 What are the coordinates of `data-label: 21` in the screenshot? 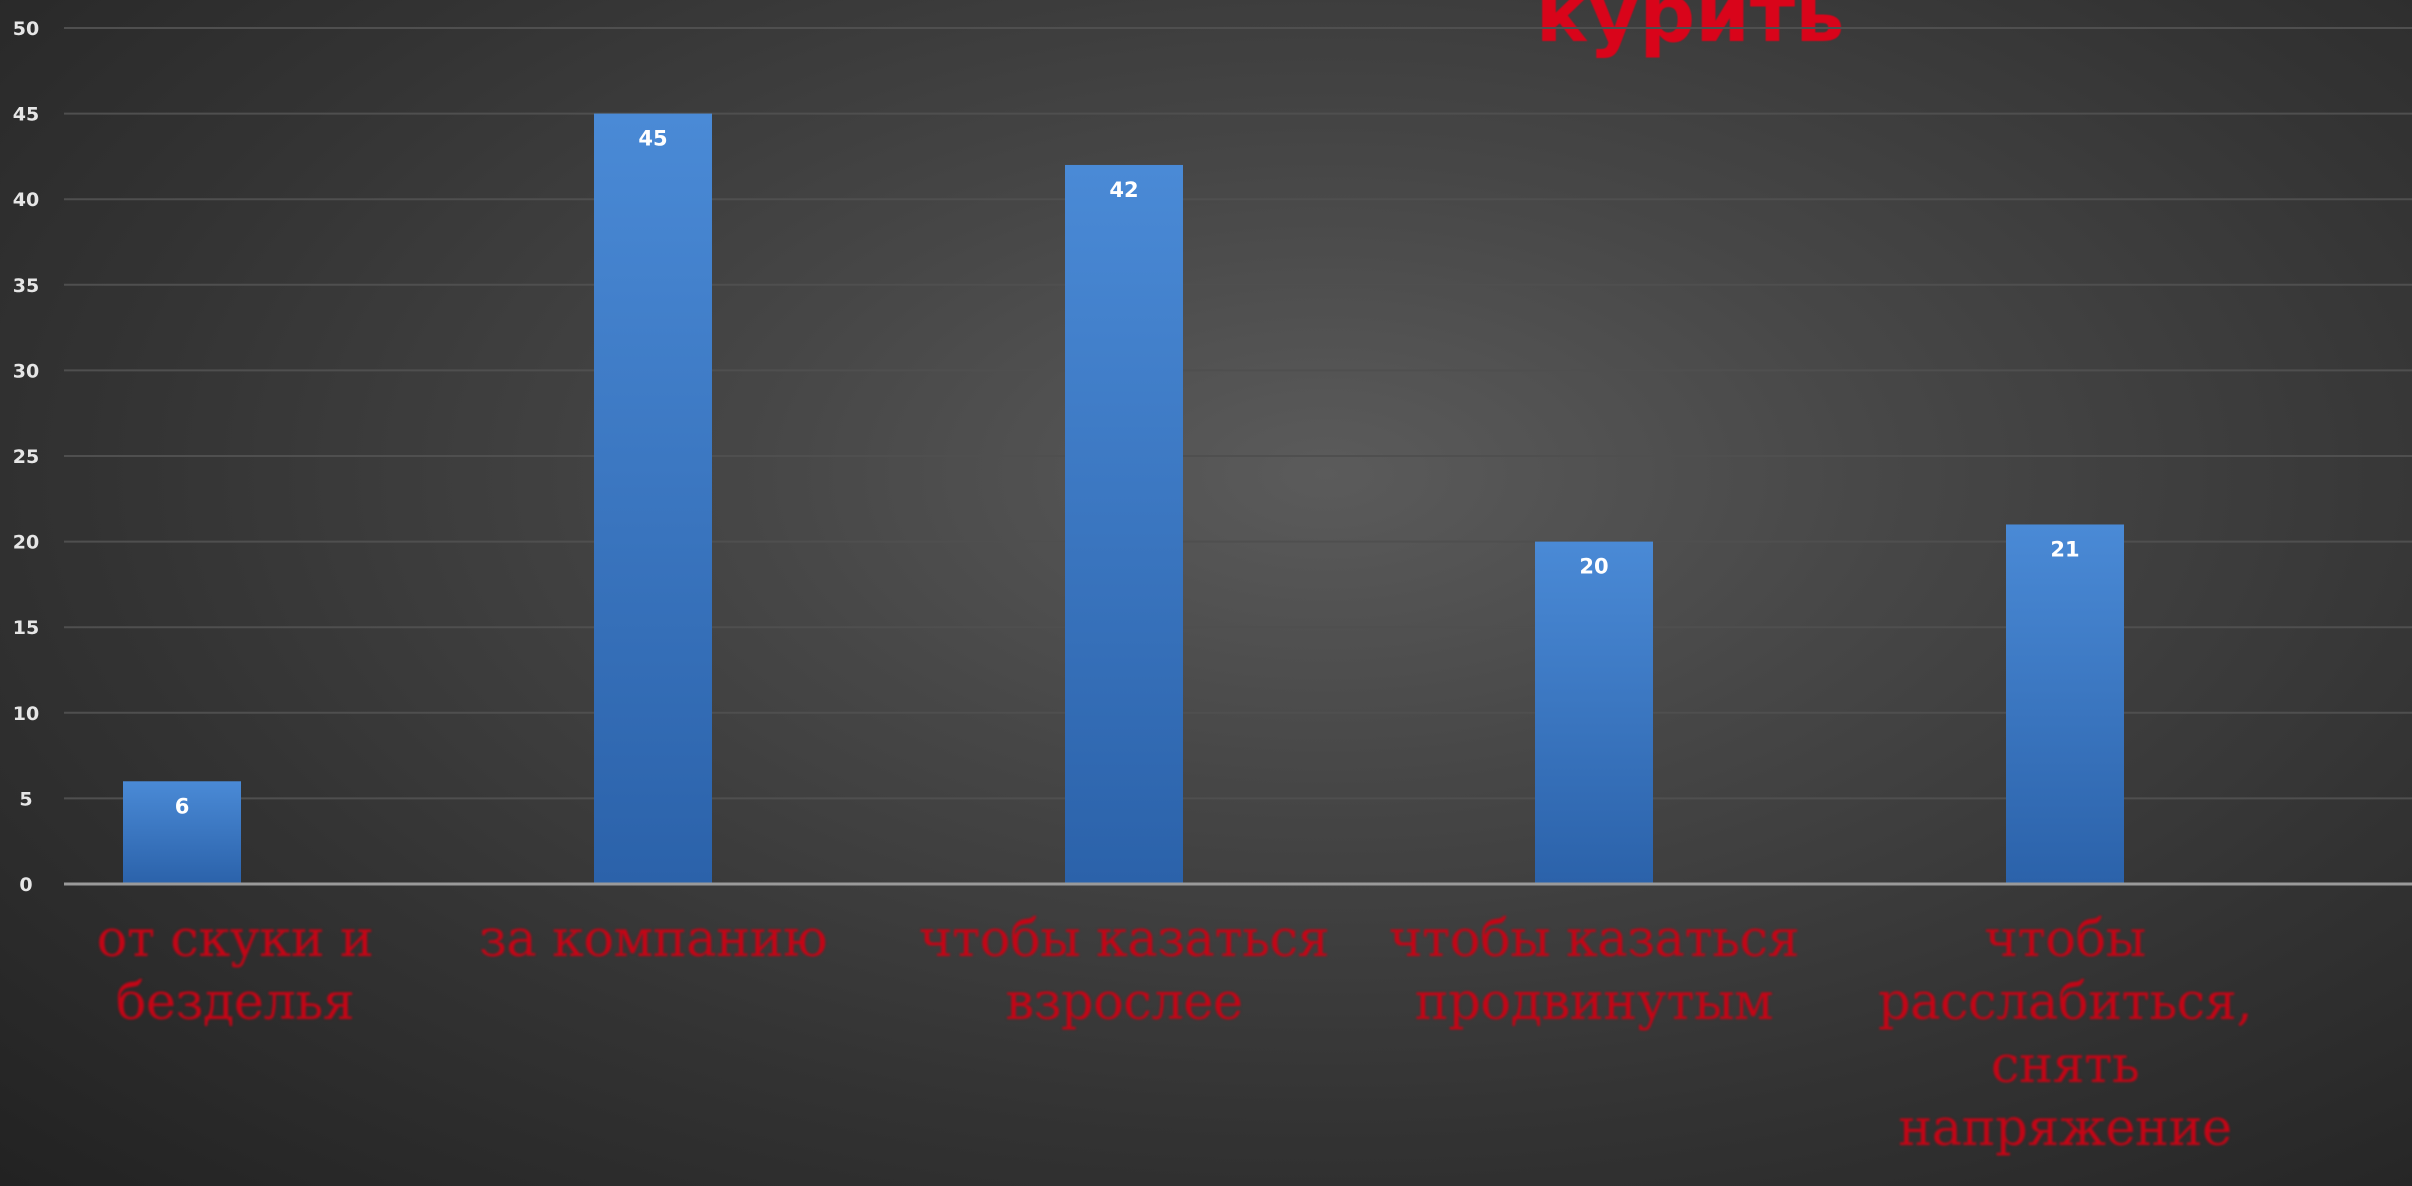 It's located at (2064, 549).